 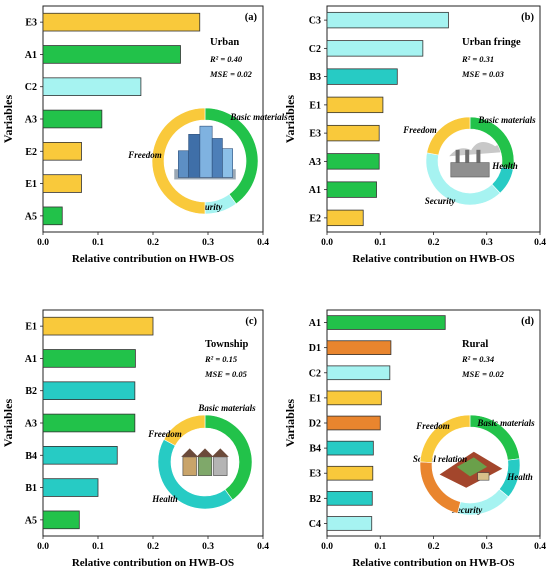 I want to click on mse-stat: MSE = 0.03, so click(x=483, y=74).